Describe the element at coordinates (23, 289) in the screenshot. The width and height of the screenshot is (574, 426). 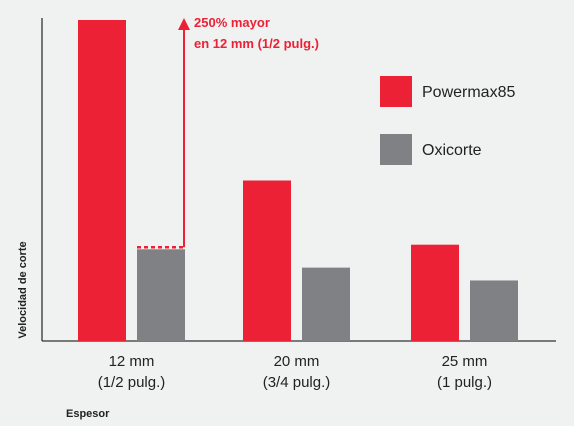
I see `y-axis-label: Velocidad de corte` at that location.